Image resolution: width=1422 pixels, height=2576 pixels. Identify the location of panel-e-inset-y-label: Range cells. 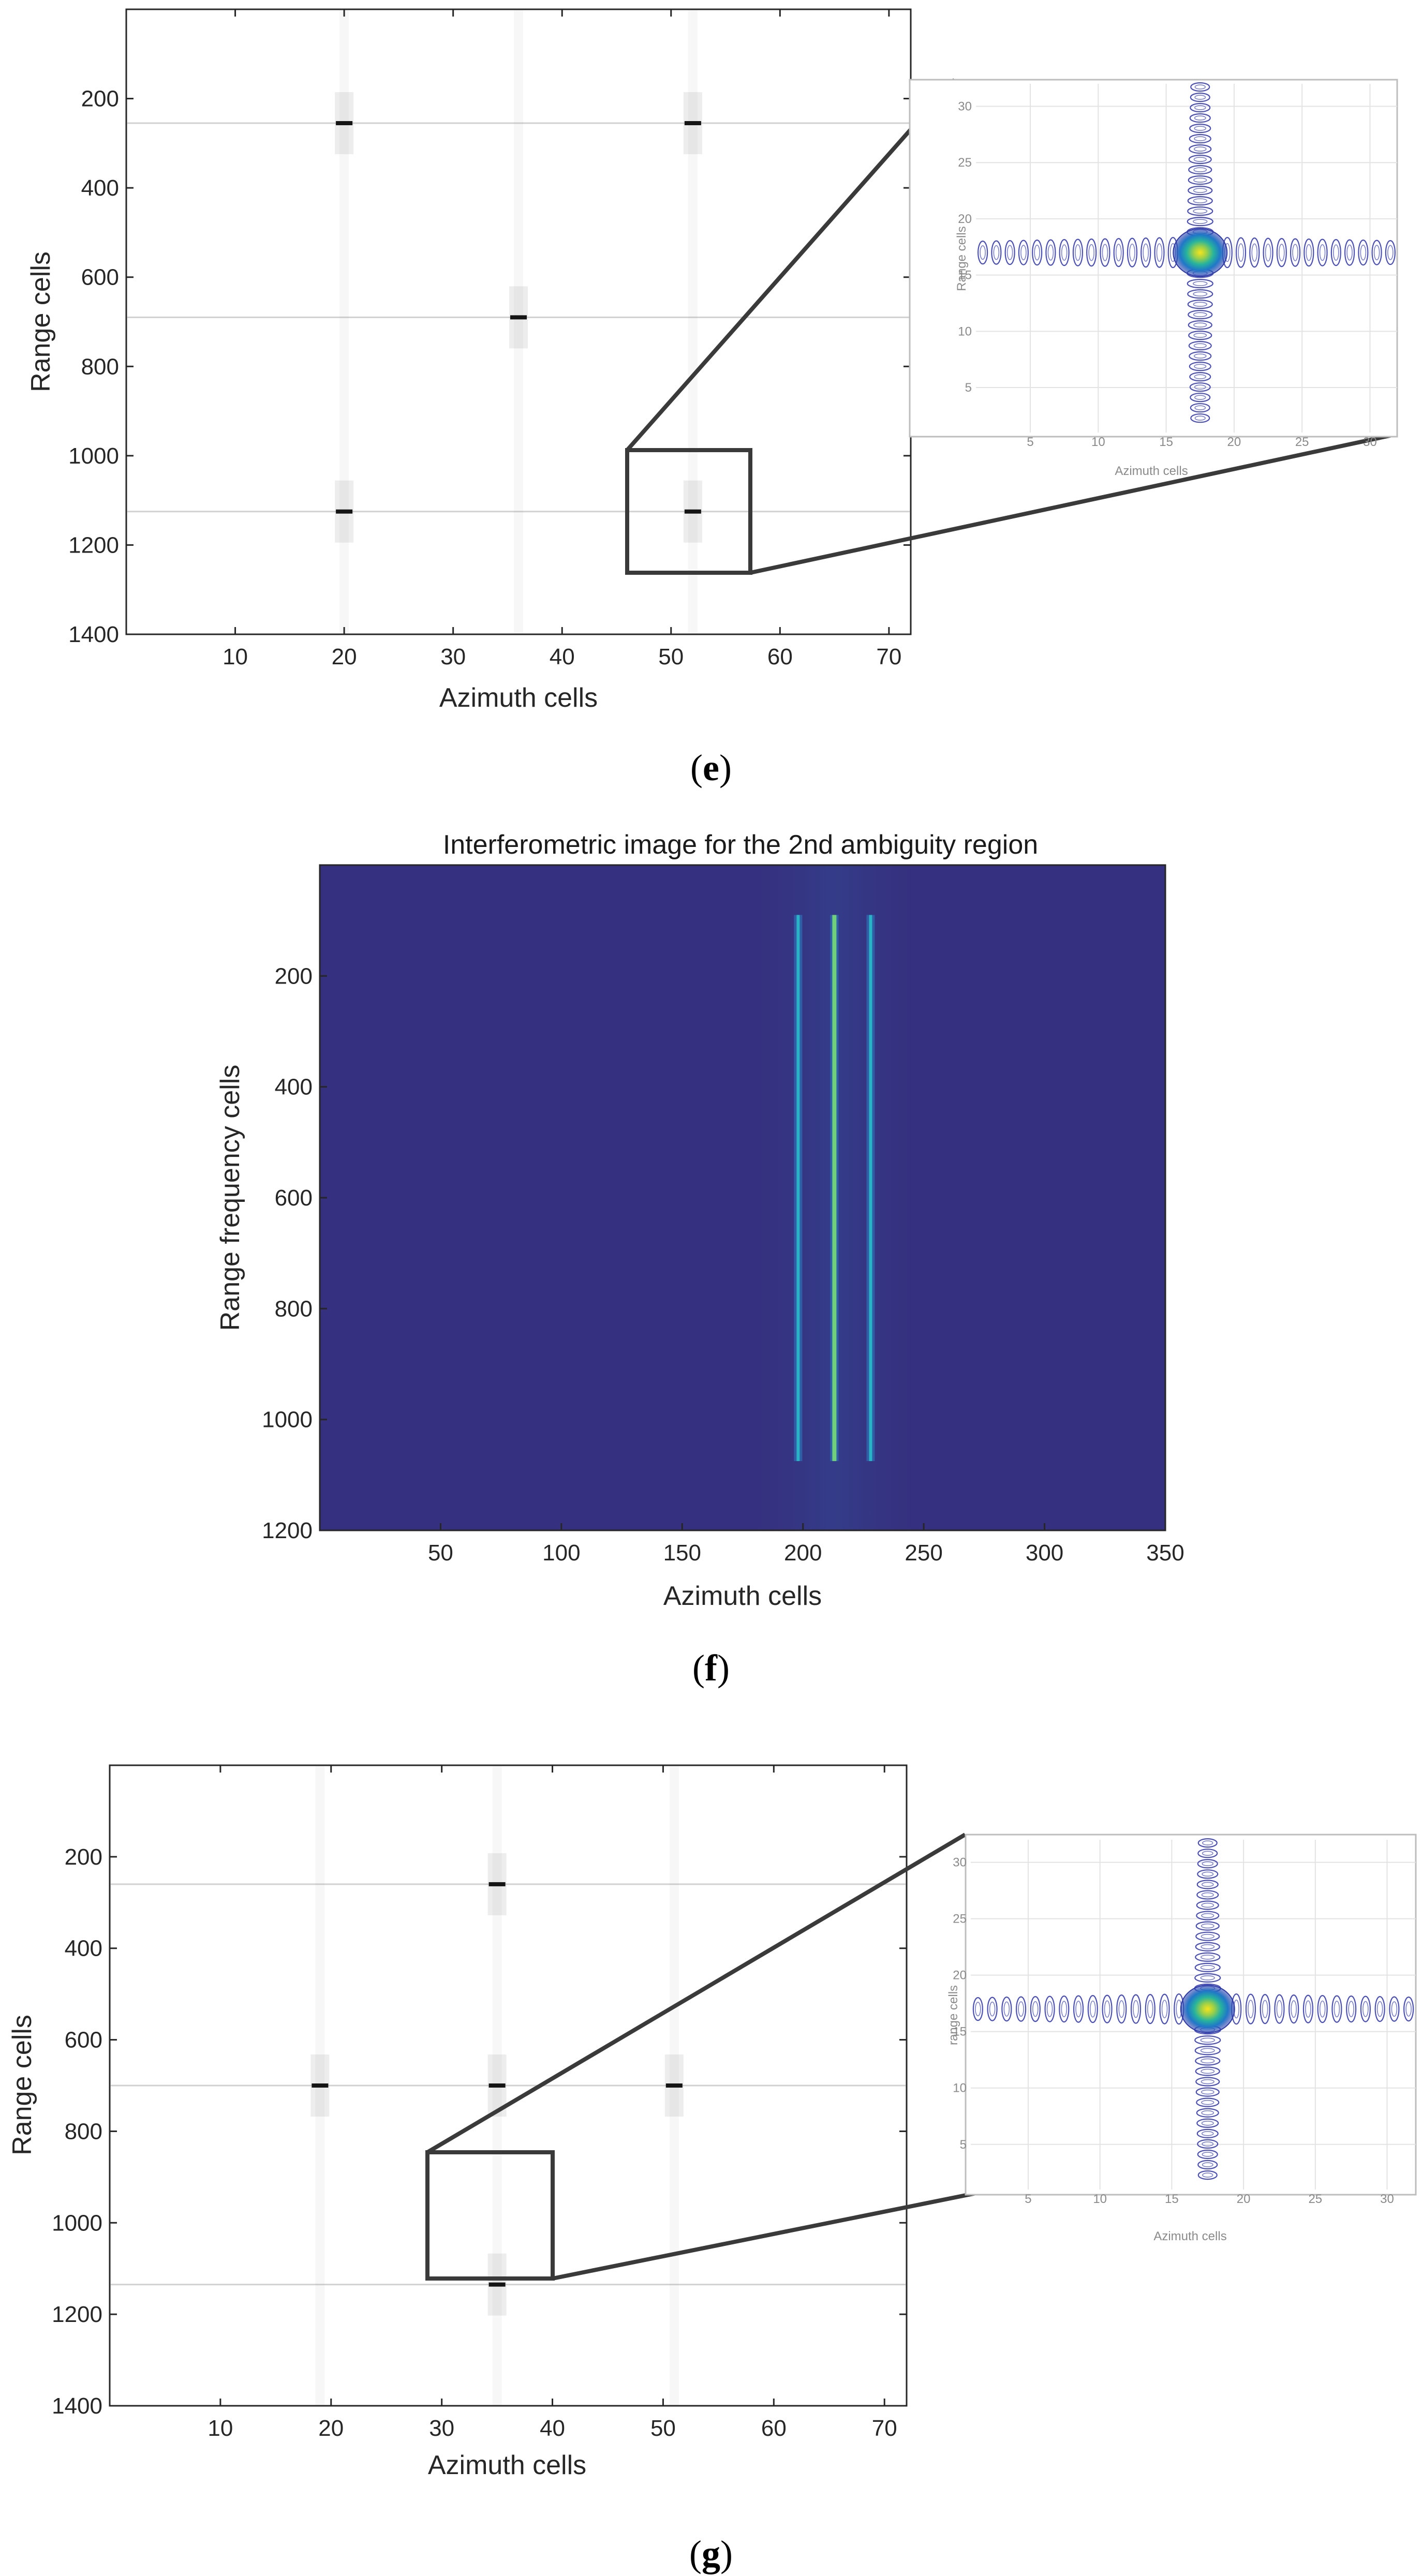
(962, 258).